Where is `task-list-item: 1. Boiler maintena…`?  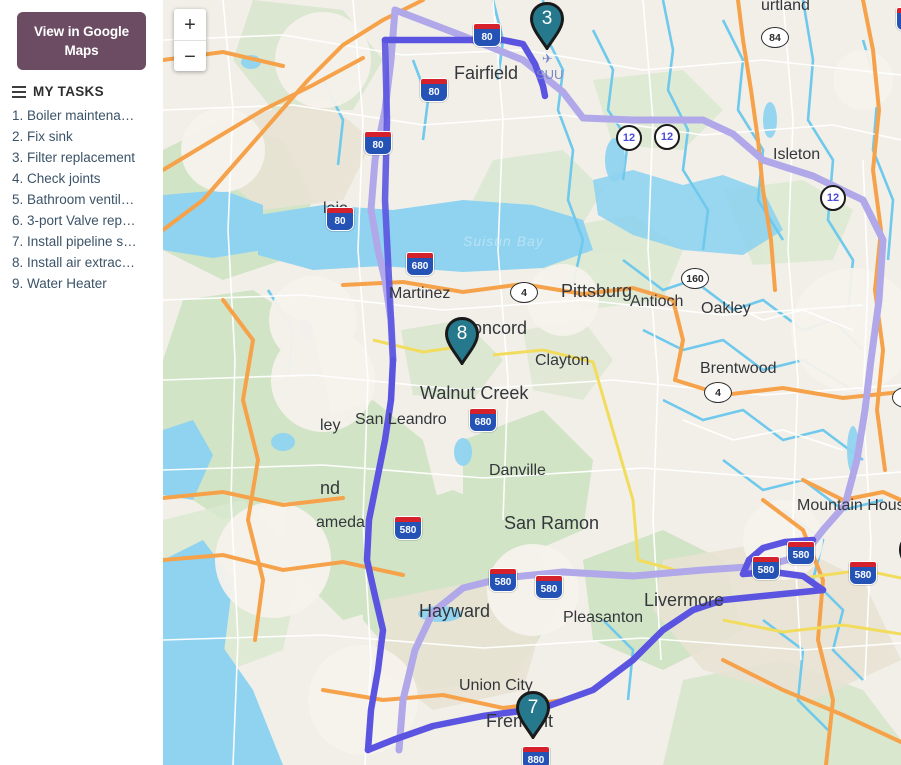 task-list-item: 1. Boiler maintena… is located at coordinates (73, 115).